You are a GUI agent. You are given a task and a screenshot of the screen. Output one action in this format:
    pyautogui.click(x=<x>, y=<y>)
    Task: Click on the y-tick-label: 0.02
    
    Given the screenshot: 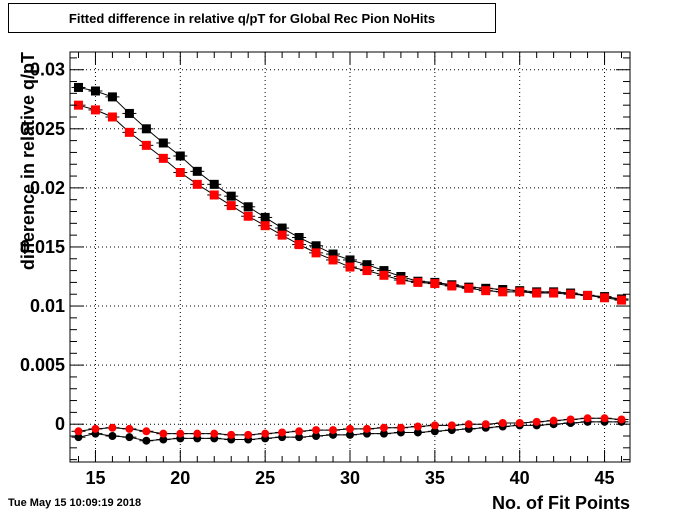 What is the action you would take?
    pyautogui.click(x=47, y=188)
    